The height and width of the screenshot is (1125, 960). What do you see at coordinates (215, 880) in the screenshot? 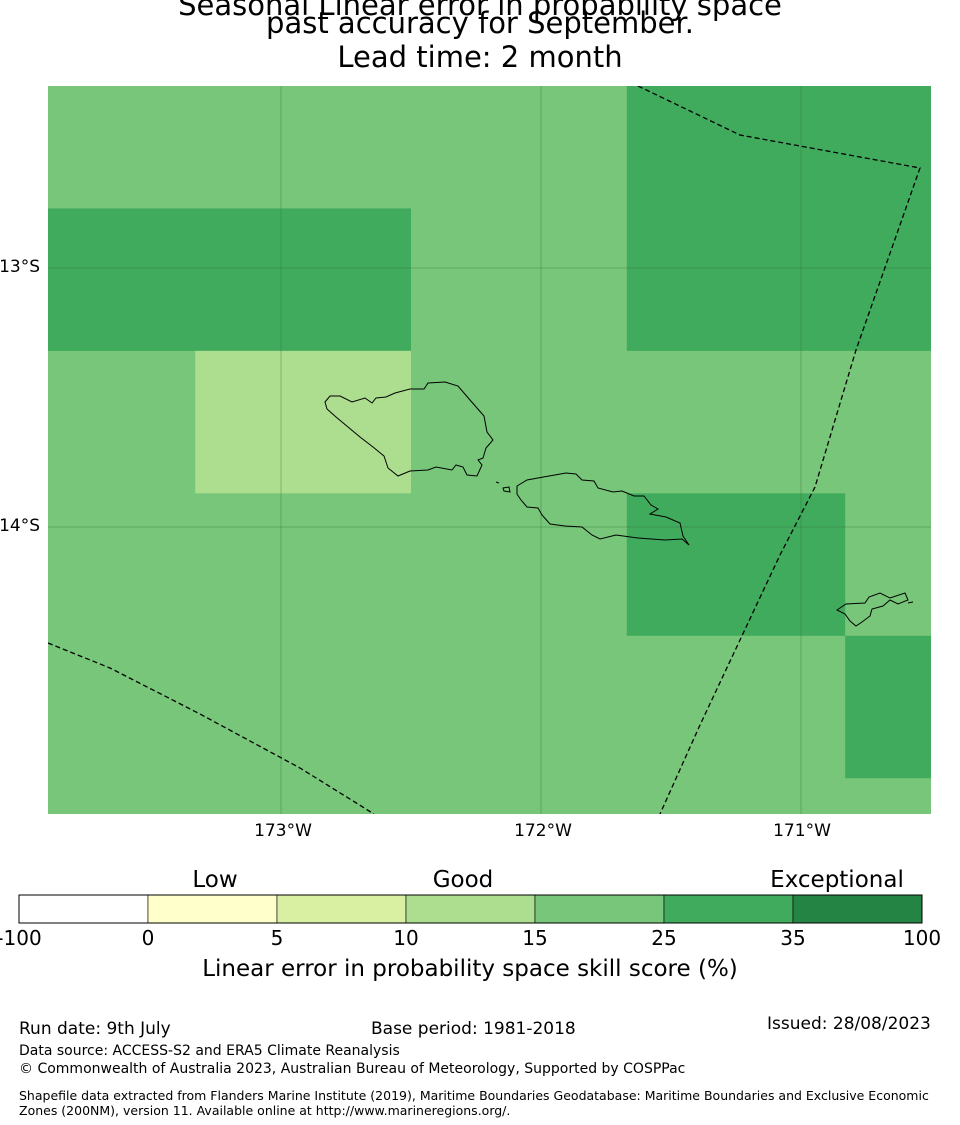
I see `legend-category-low: Low` at bounding box center [215, 880].